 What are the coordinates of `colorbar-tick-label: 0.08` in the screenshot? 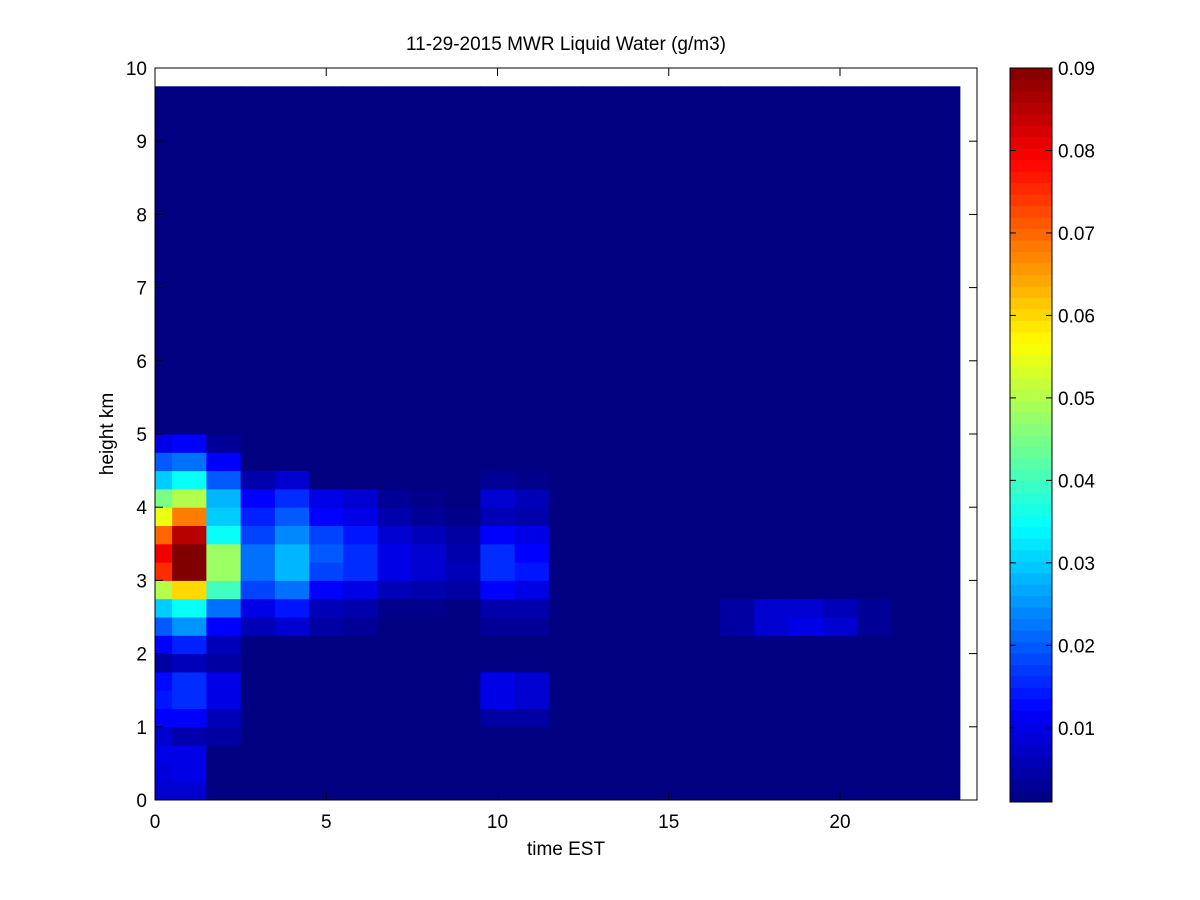 It's located at (1076, 151).